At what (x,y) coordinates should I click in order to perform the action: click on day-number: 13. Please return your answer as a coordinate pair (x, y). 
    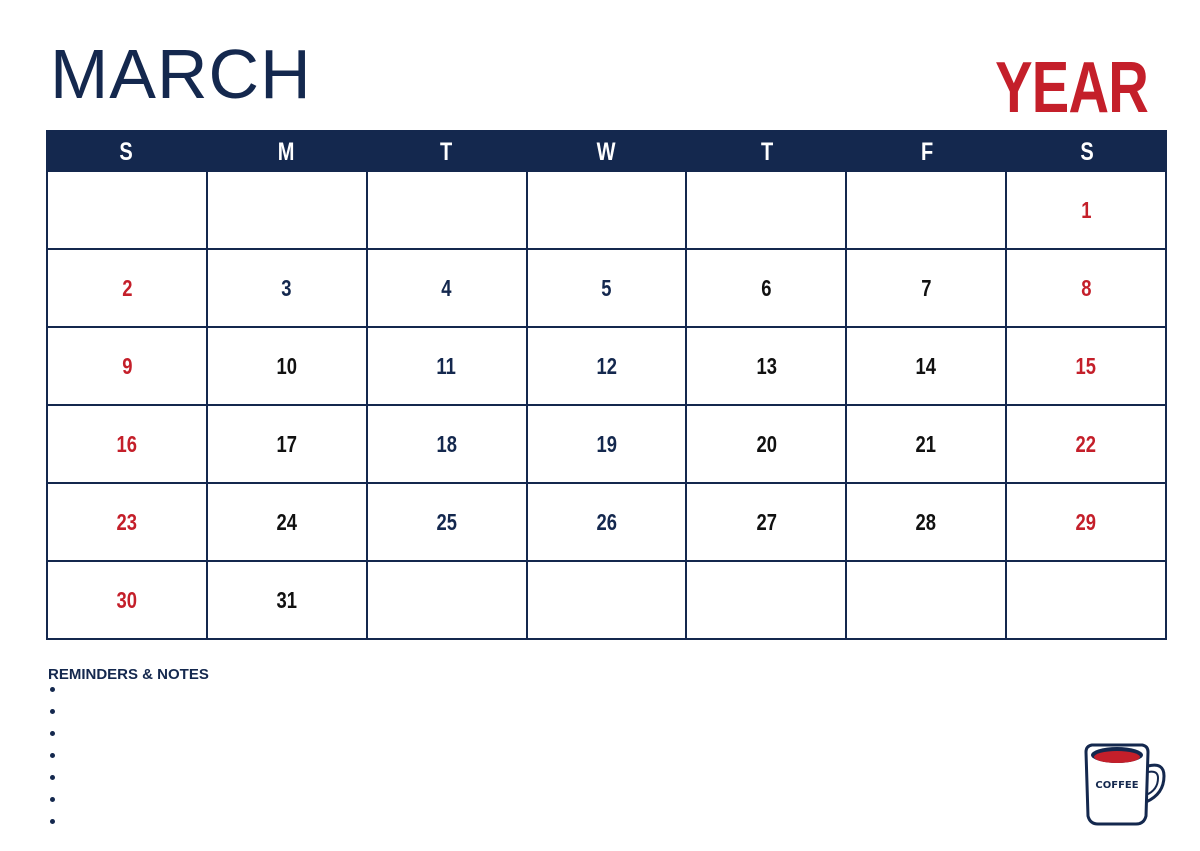
    Looking at the image, I should click on (766, 365).